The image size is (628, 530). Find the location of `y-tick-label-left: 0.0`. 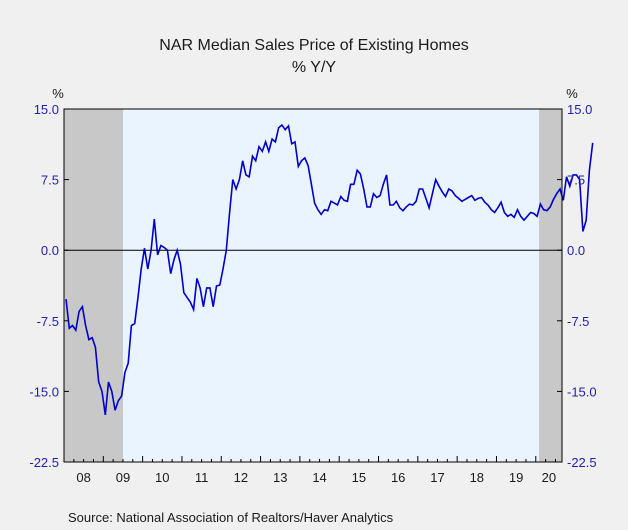

y-tick-label-left: 0.0 is located at coordinates (50, 250).